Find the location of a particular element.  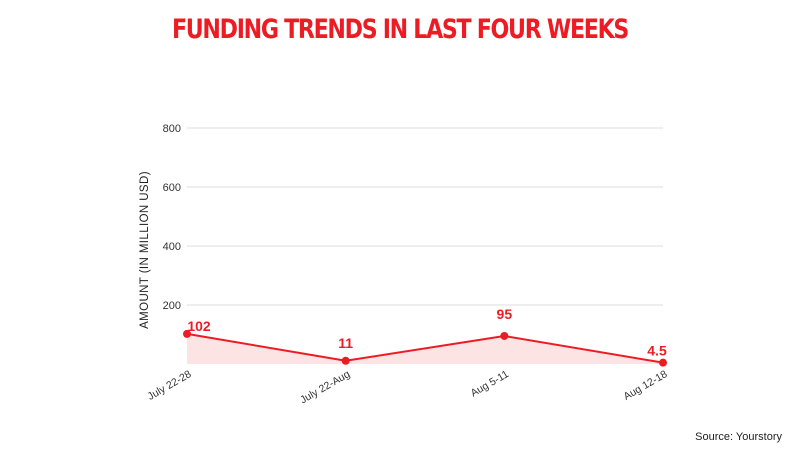

y-tick-label: 600 is located at coordinates (172, 188).